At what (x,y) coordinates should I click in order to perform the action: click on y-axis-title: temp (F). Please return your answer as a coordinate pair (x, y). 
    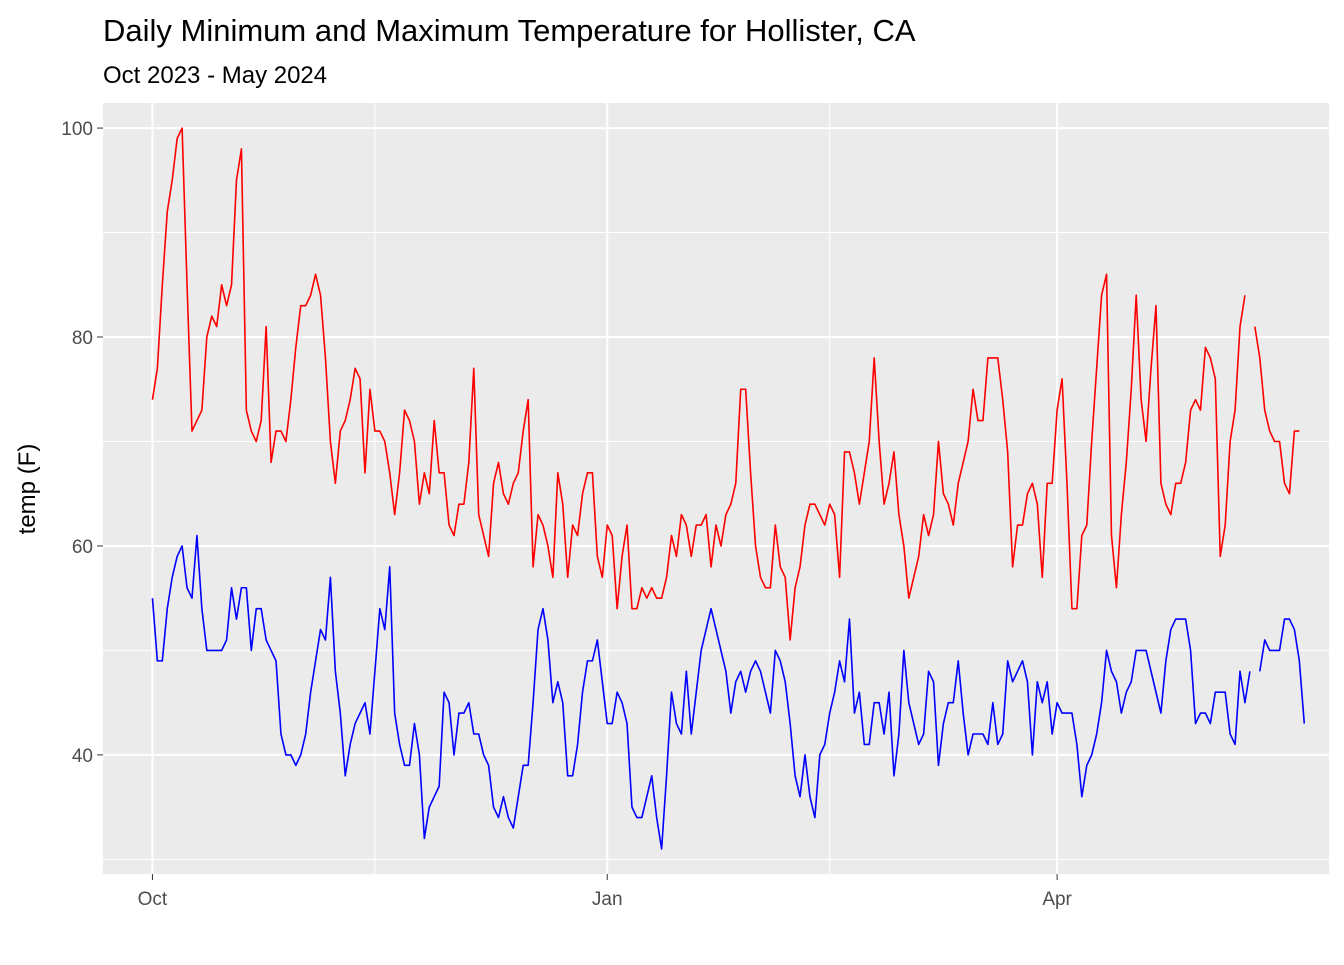
    Looking at the image, I should click on (27, 489).